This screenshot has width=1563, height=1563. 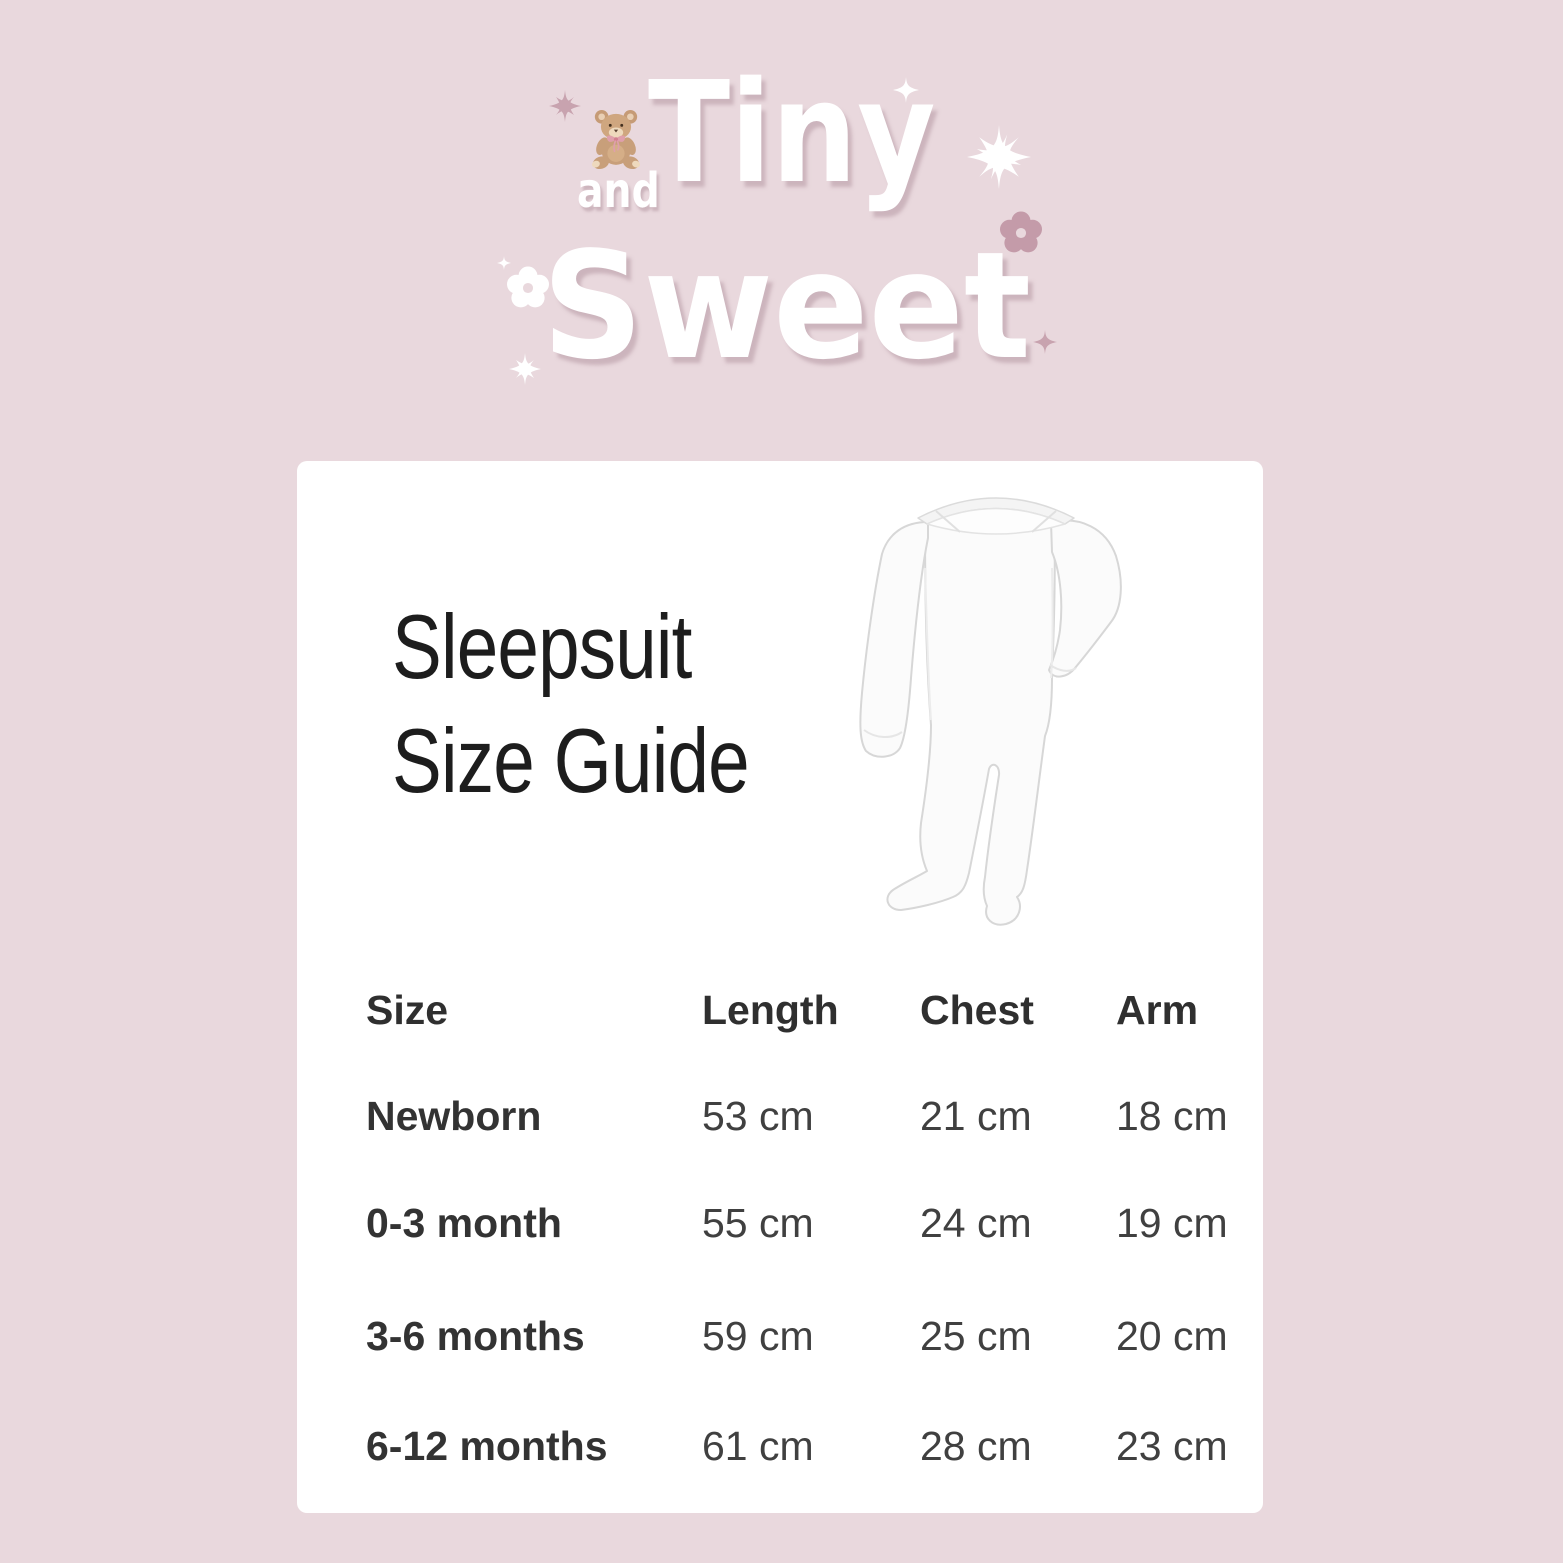 What do you see at coordinates (464, 1223) in the screenshot?
I see `size-cell: 0-3 month` at bounding box center [464, 1223].